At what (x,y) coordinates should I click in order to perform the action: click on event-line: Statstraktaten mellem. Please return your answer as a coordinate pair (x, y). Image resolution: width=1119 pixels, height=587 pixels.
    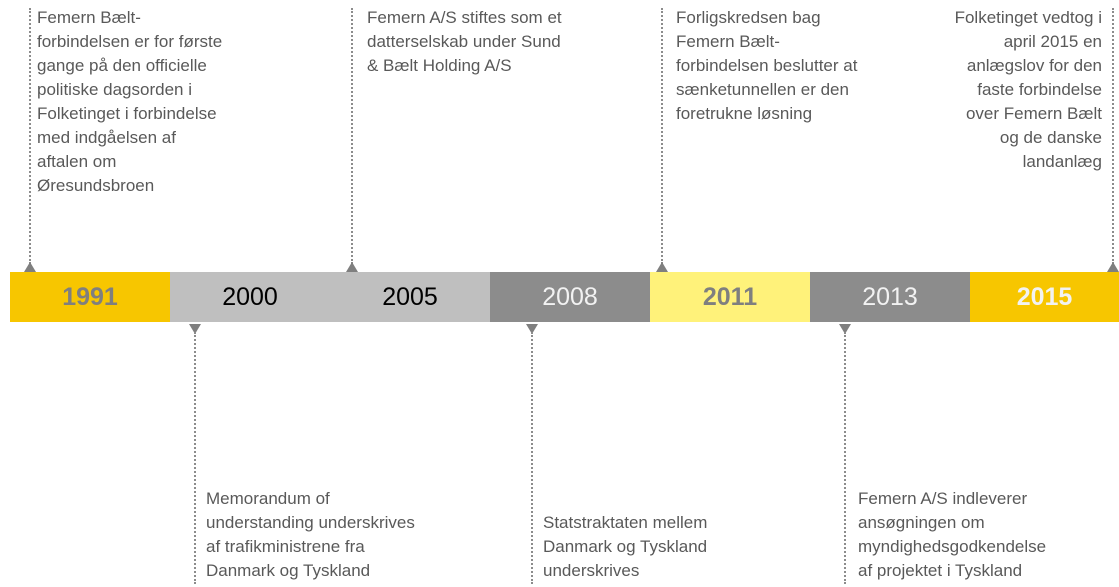
    Looking at the image, I should click on (625, 522).